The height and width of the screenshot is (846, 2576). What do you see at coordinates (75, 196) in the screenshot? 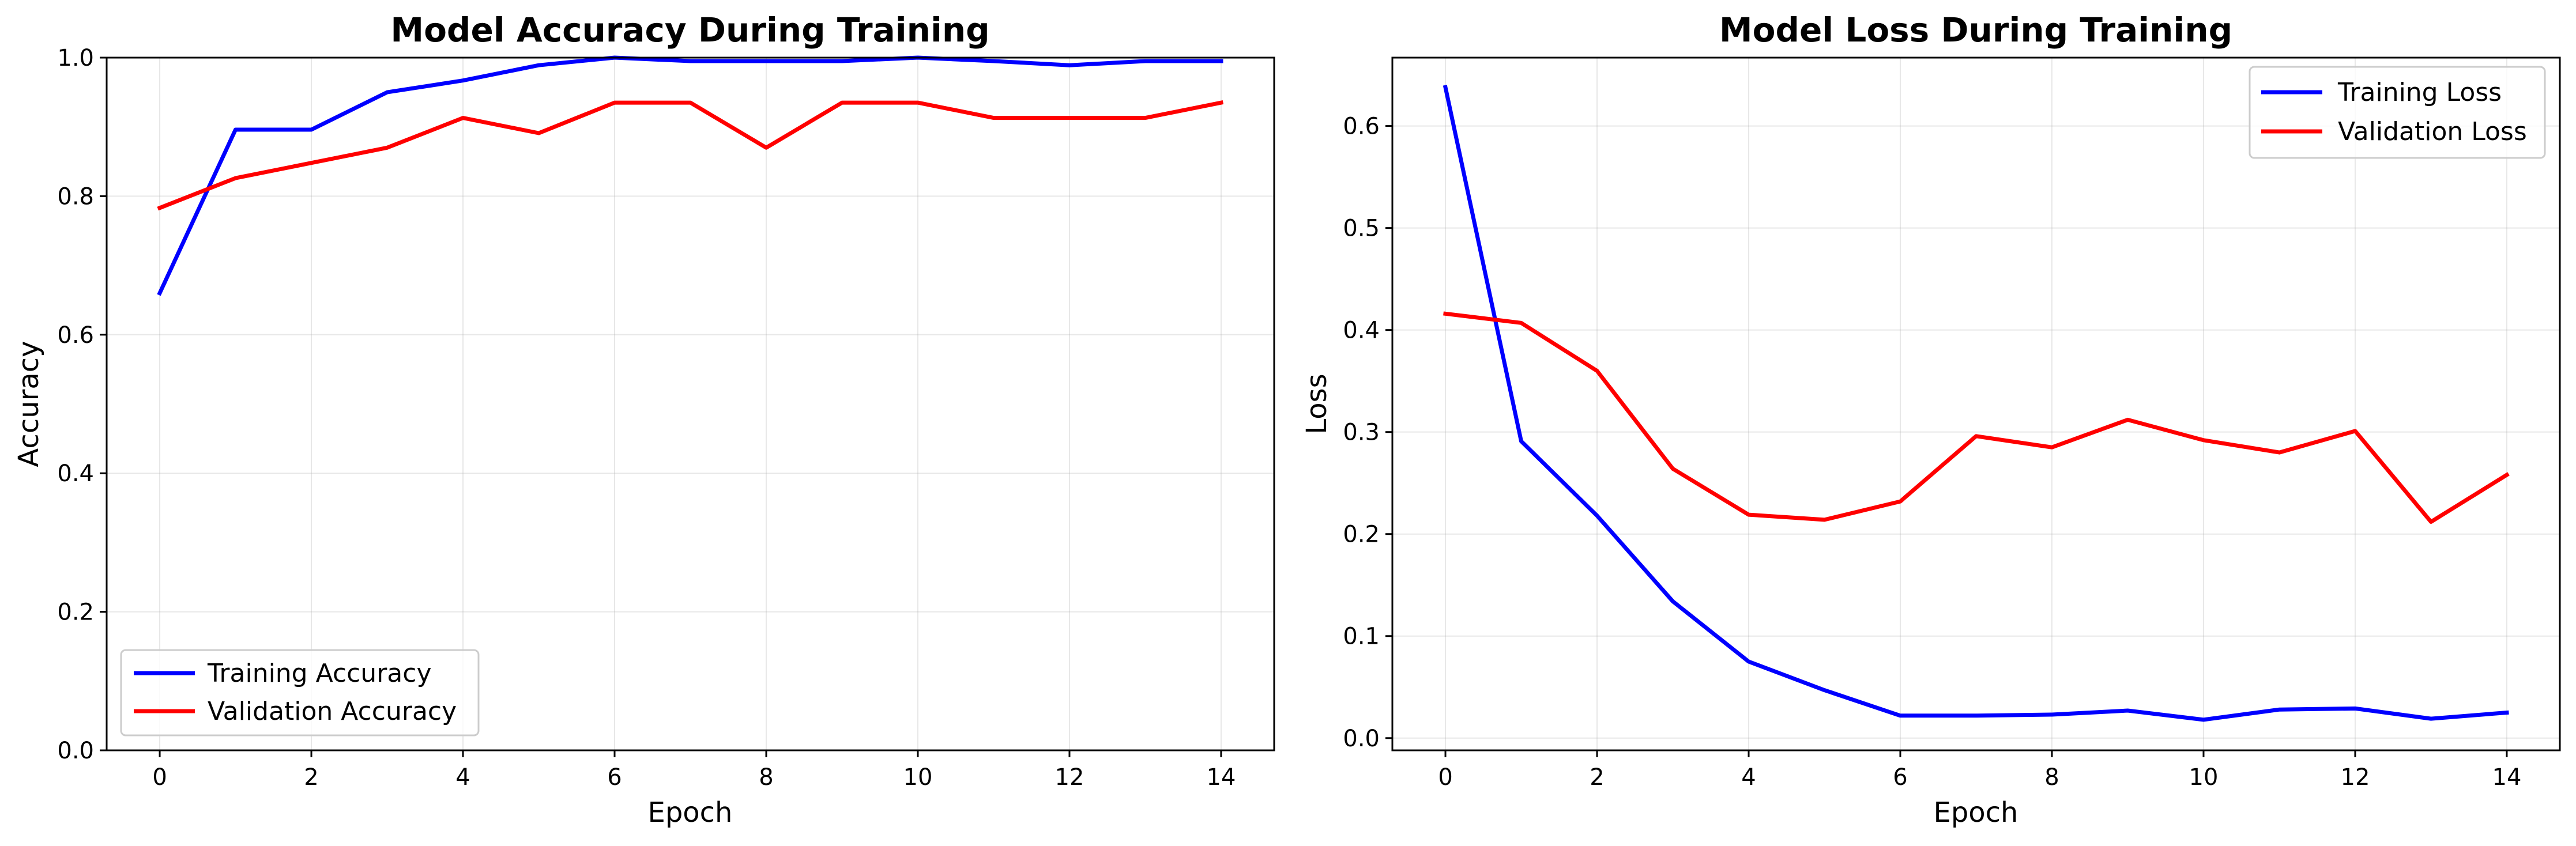
I see `accuracy-y-tick-label: 0.8` at bounding box center [75, 196].